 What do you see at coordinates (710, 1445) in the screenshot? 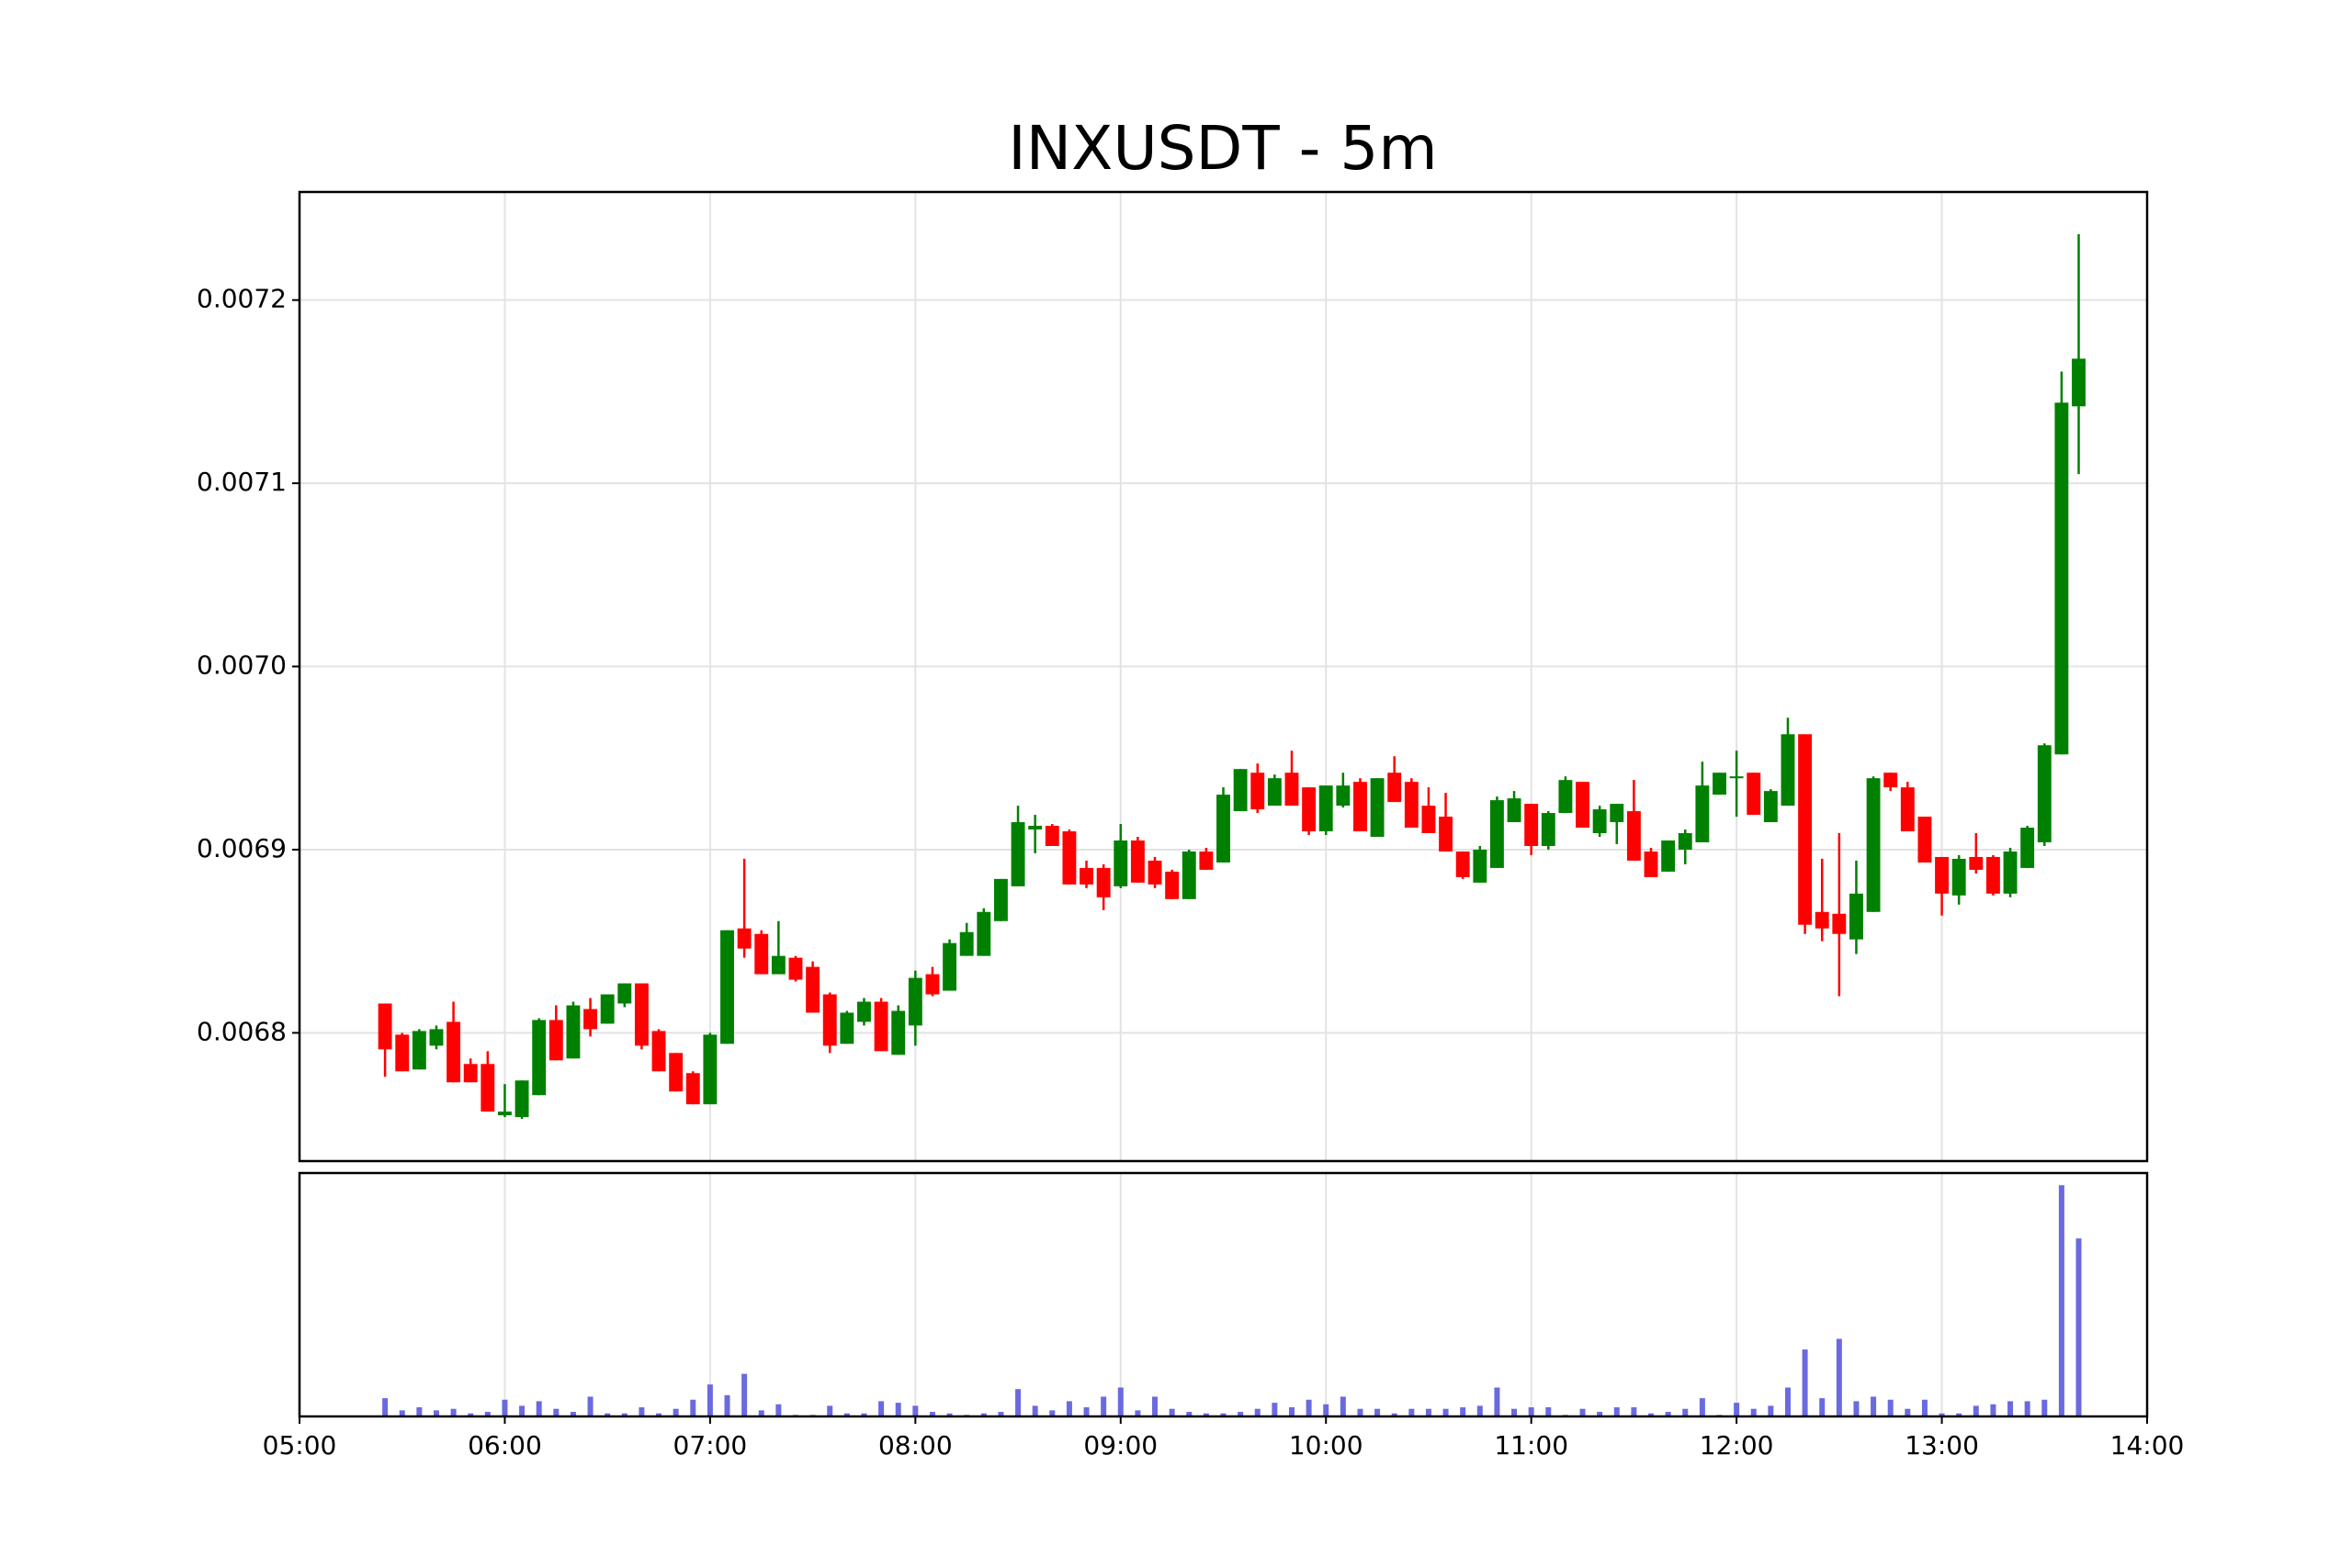
I see `x-tick-label: 07:00` at bounding box center [710, 1445].